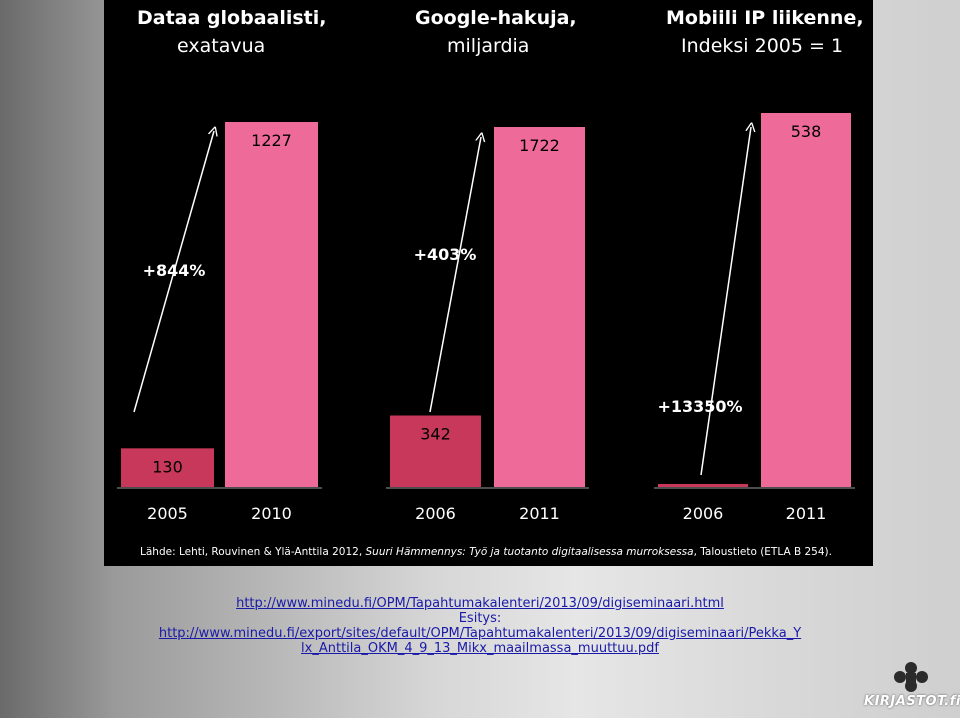  Describe the element at coordinates (271, 513) in the screenshot. I see `x-tick-label: 2010` at that location.